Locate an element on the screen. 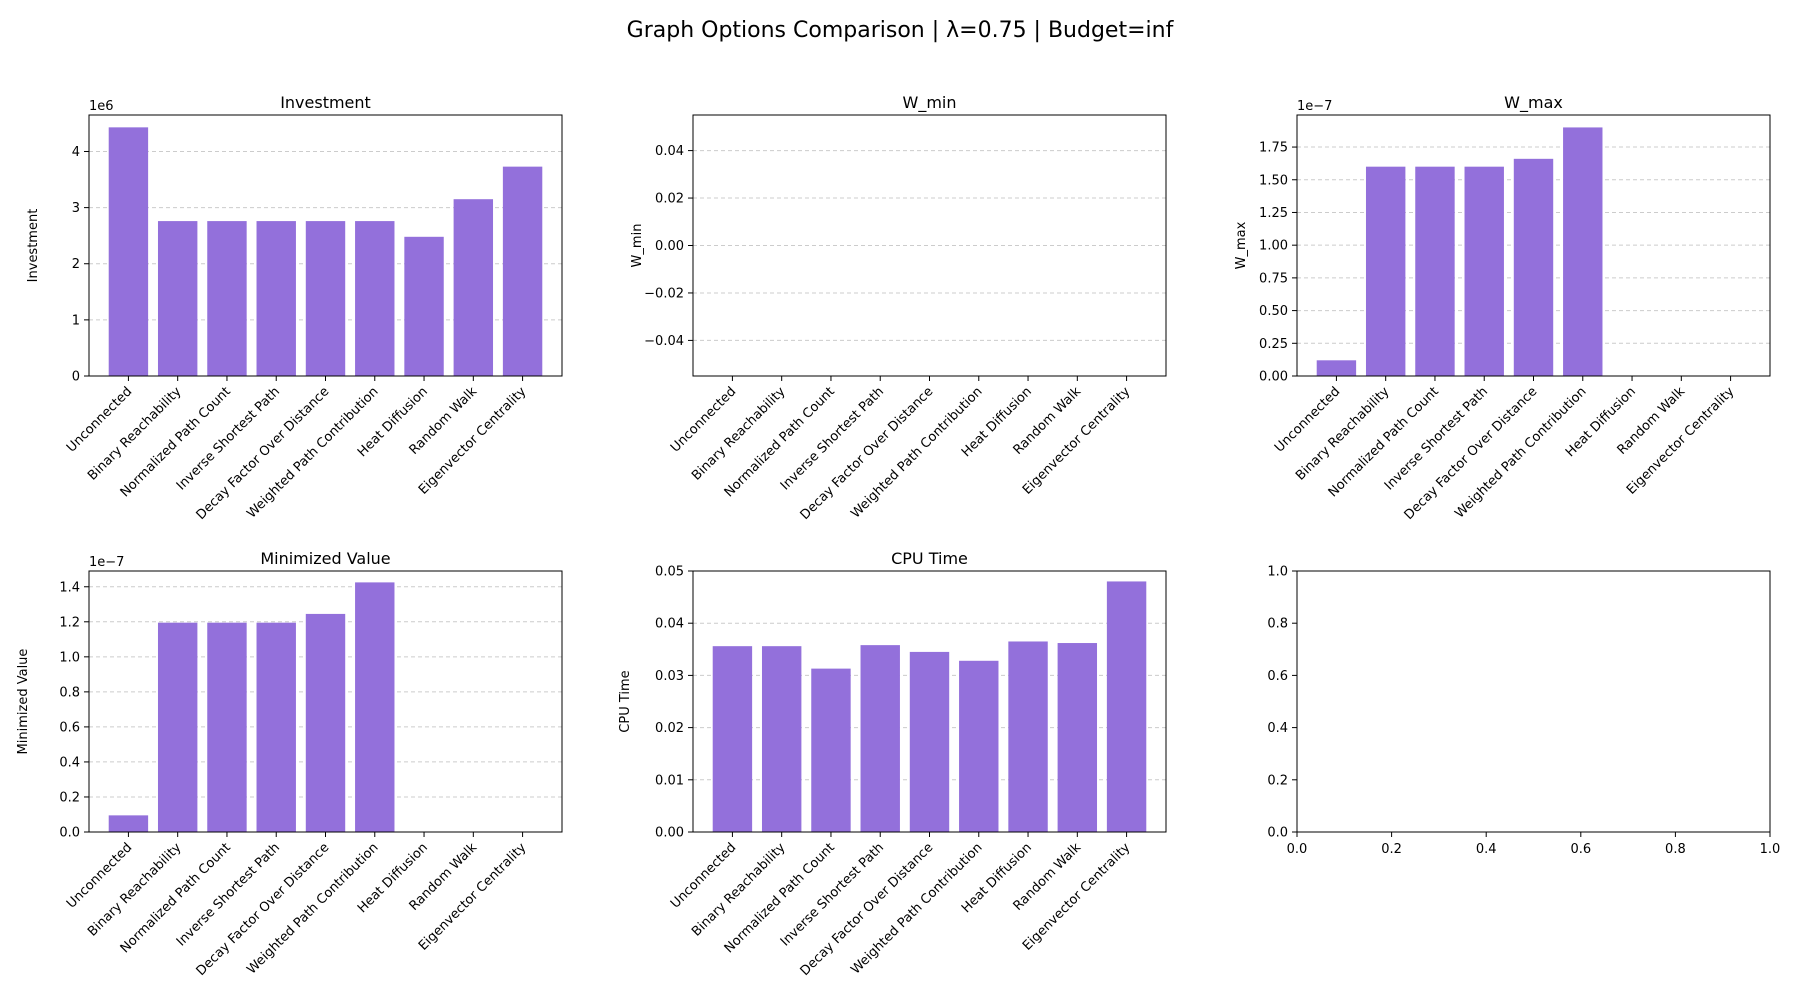 The width and height of the screenshot is (1800, 1000). subplot-title: CPU Time is located at coordinates (929, 558).